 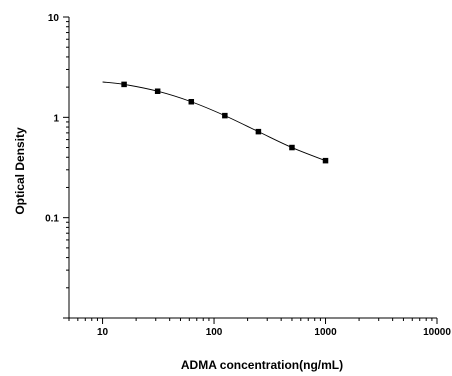 I want to click on y-tick-label: 0.1, so click(x=52, y=219).